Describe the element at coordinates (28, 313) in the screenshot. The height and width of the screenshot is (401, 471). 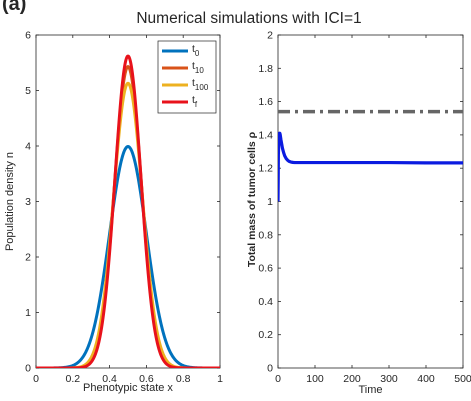
I see `chart-0-ytick-label: 1` at that location.